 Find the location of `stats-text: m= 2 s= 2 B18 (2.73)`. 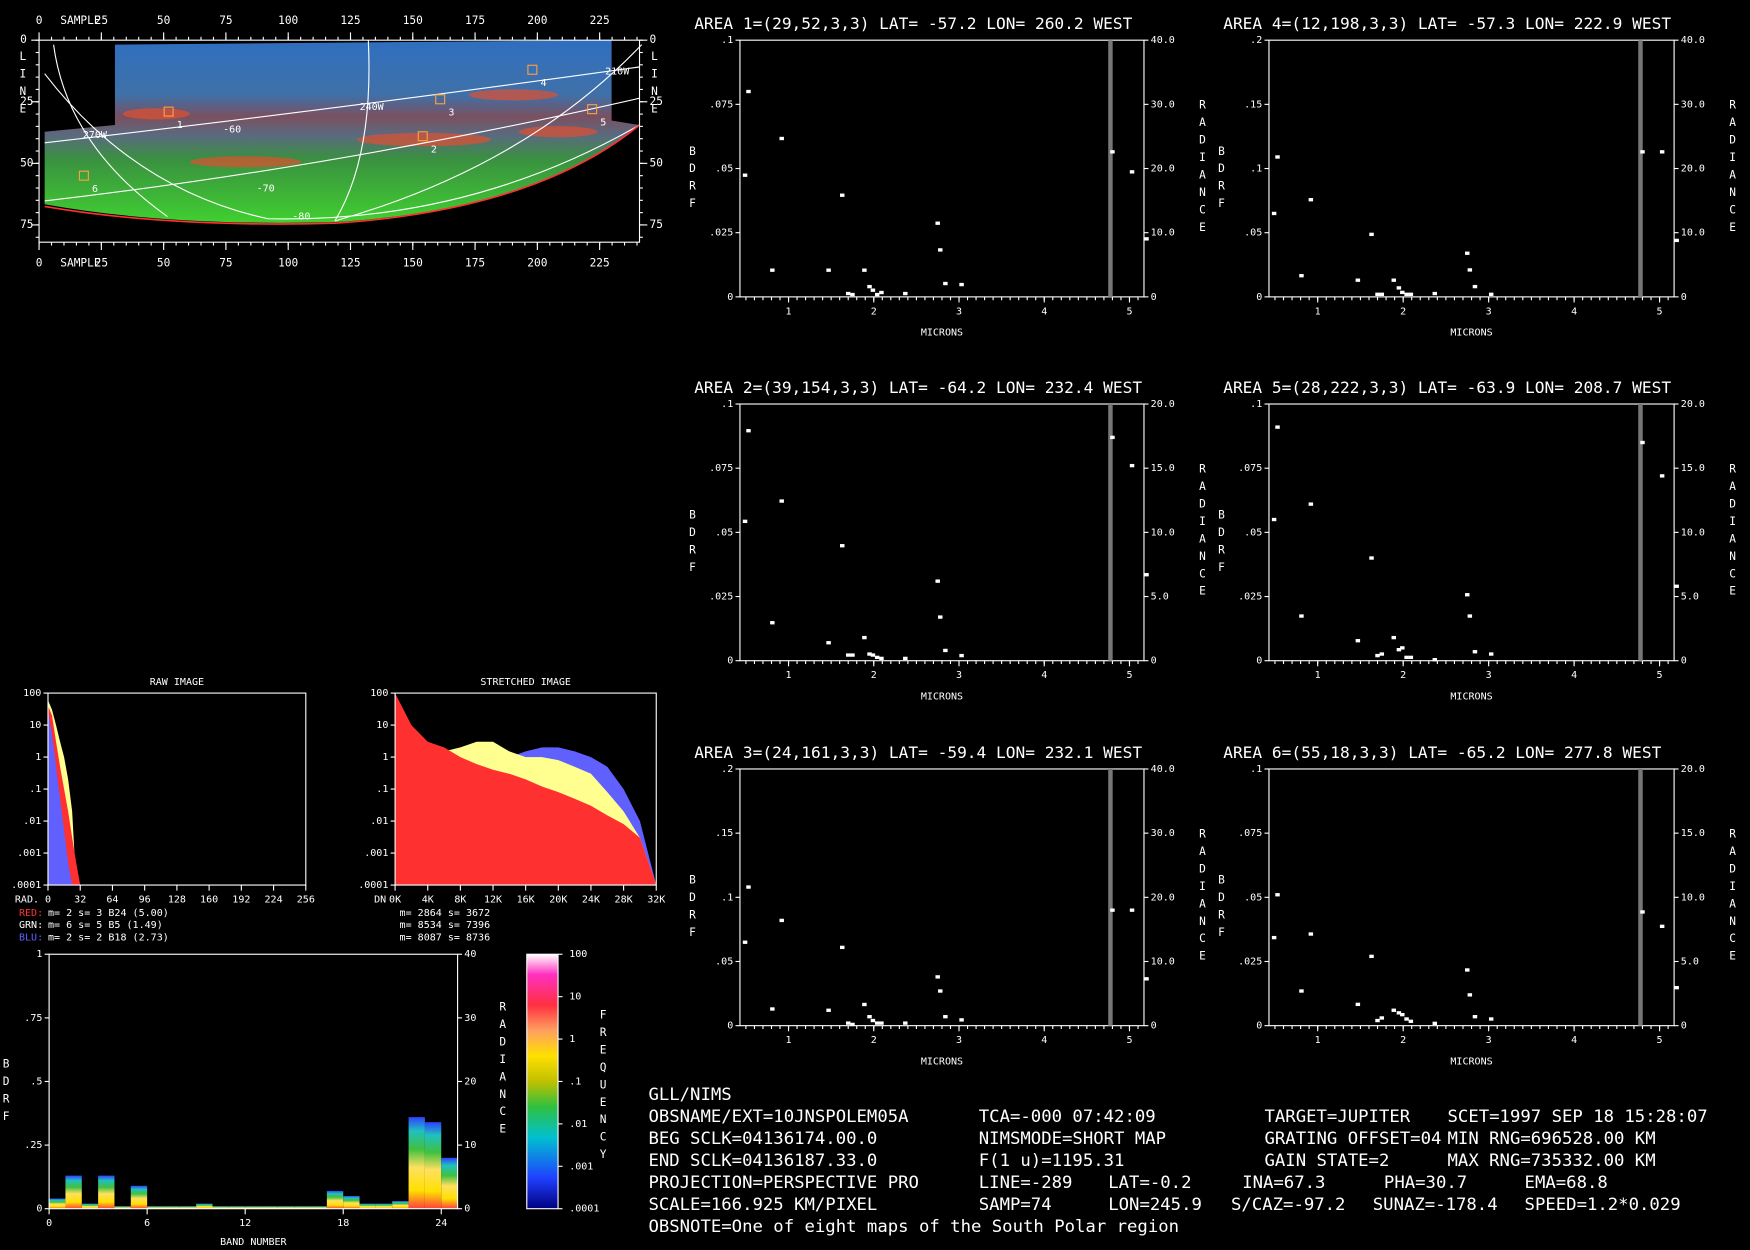

stats-text: m= 2 s= 2 B18 (2.73) is located at coordinates (108, 937).